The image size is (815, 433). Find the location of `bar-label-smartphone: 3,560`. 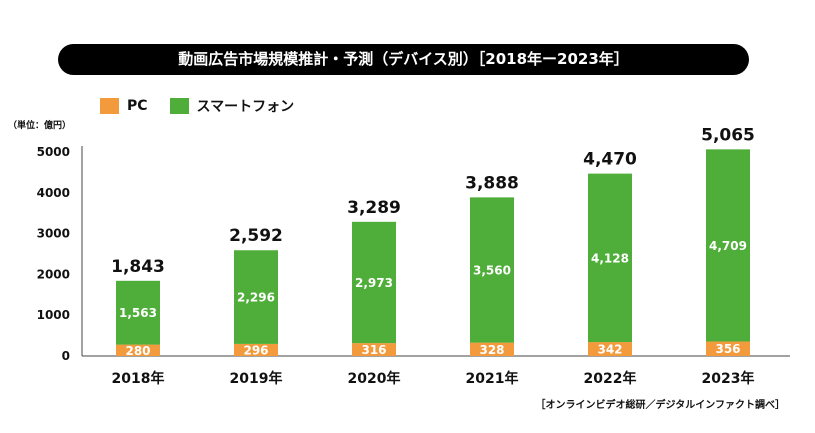

bar-label-smartphone: 3,560 is located at coordinates (492, 270).